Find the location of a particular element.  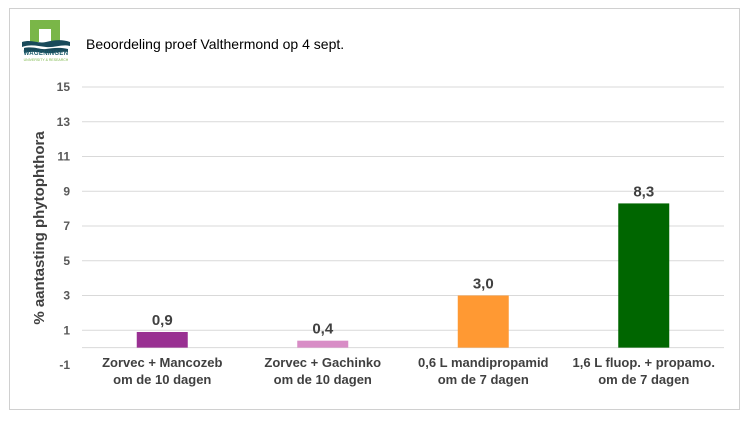

logo-text: WAGENINGEN is located at coordinates (46, 54).